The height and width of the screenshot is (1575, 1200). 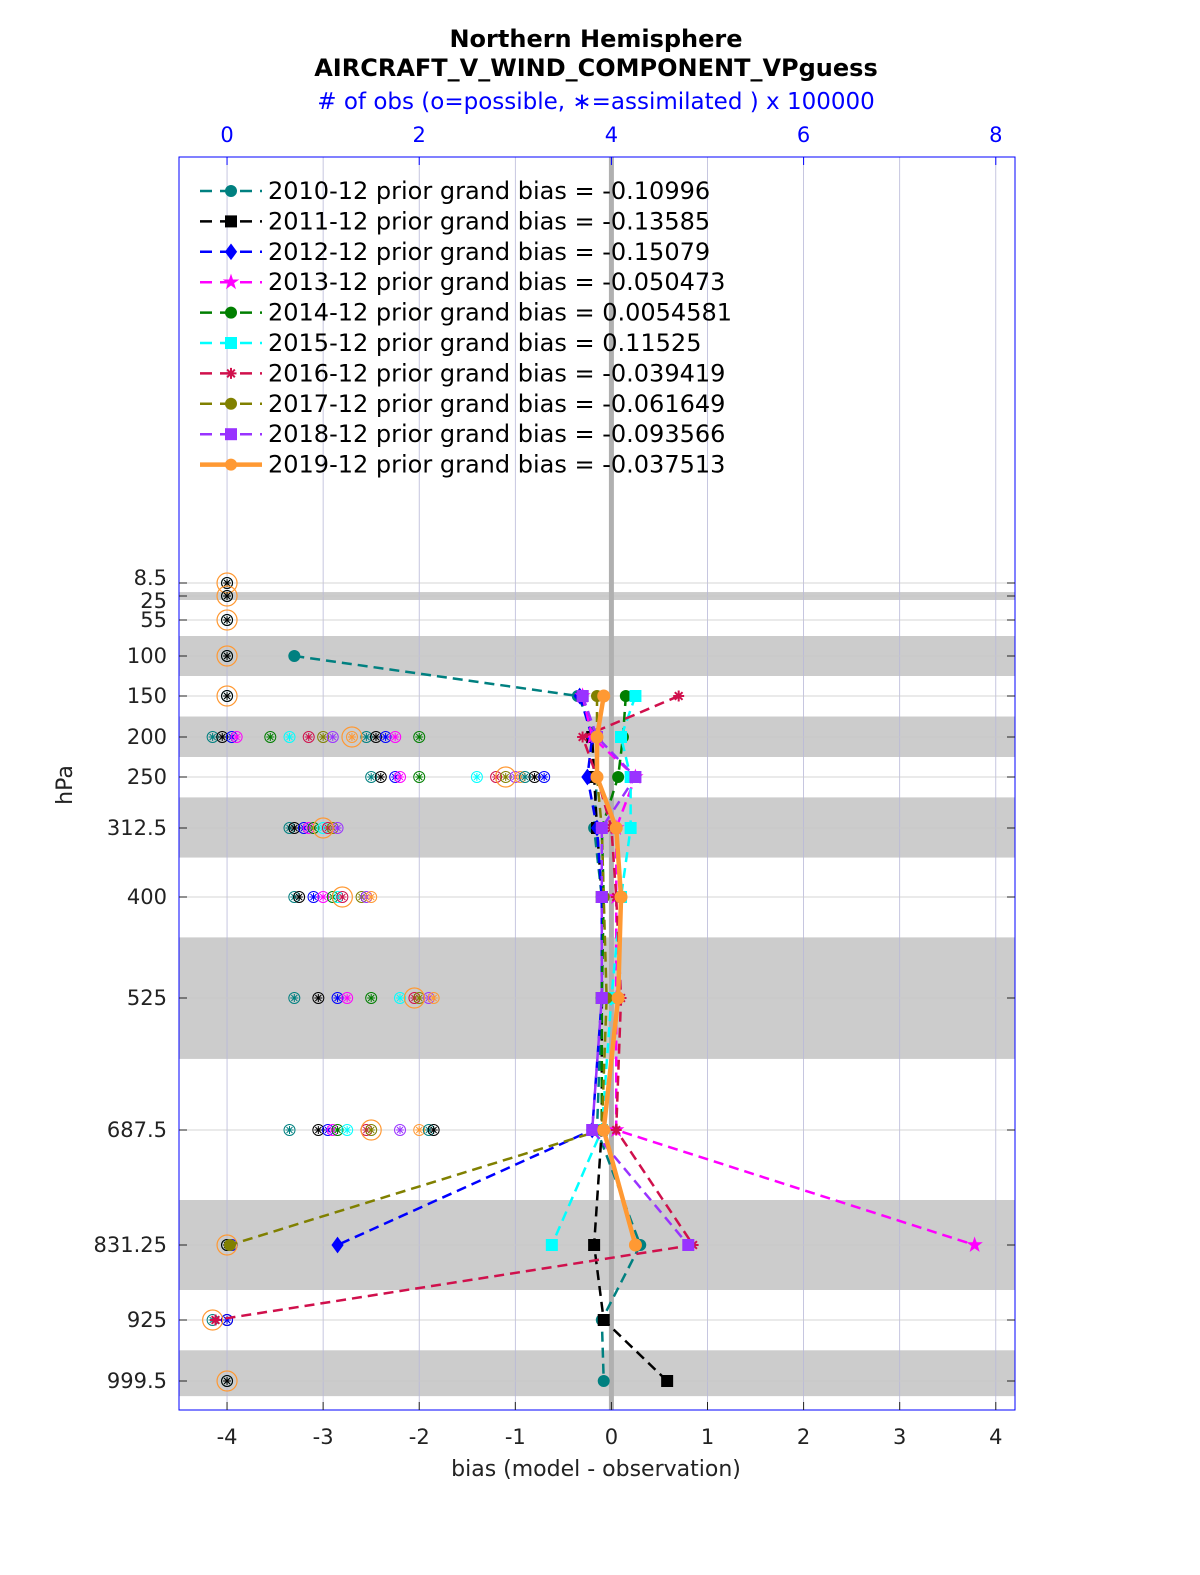 I want to click on legend-item-2013-12: 2013-12 prior grand bias = -0.050473, so click(x=462, y=282).